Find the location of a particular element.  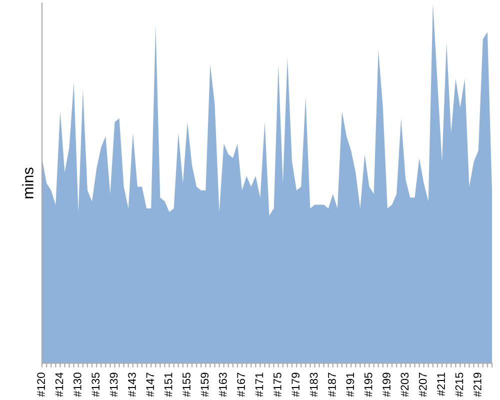

x-tick-label: #211 is located at coordinates (441, 384).